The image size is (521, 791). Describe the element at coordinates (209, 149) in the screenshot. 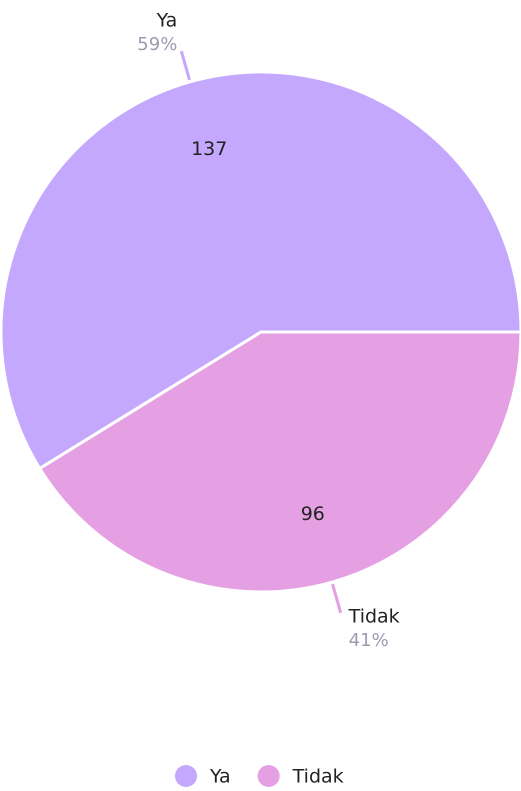

I see `value-label: 137` at that location.